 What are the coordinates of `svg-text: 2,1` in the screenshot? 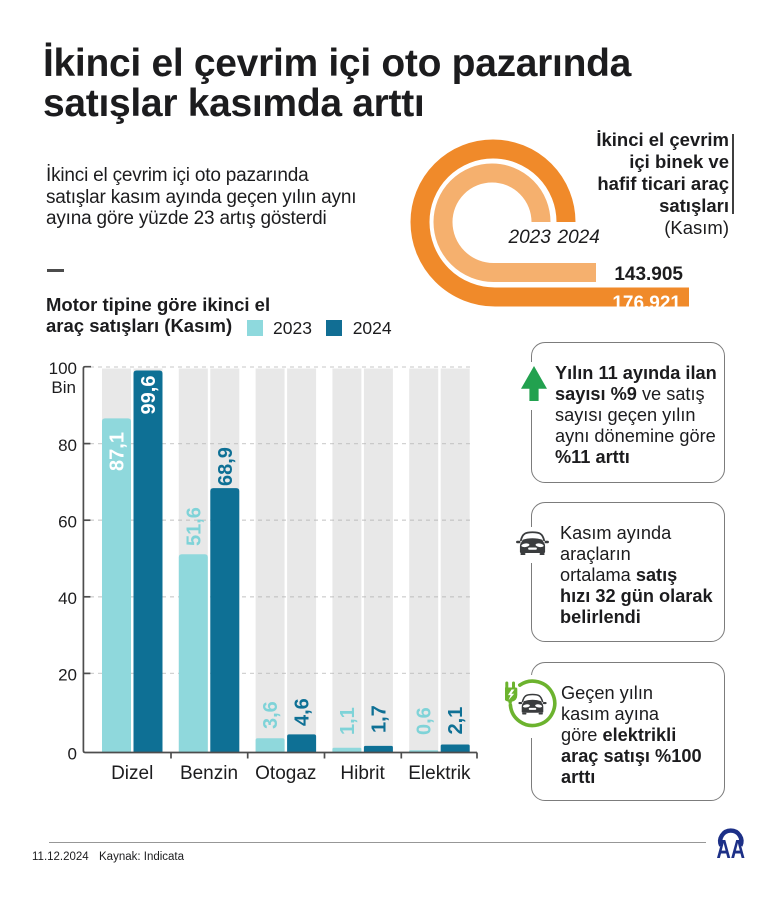 It's located at (456, 721).